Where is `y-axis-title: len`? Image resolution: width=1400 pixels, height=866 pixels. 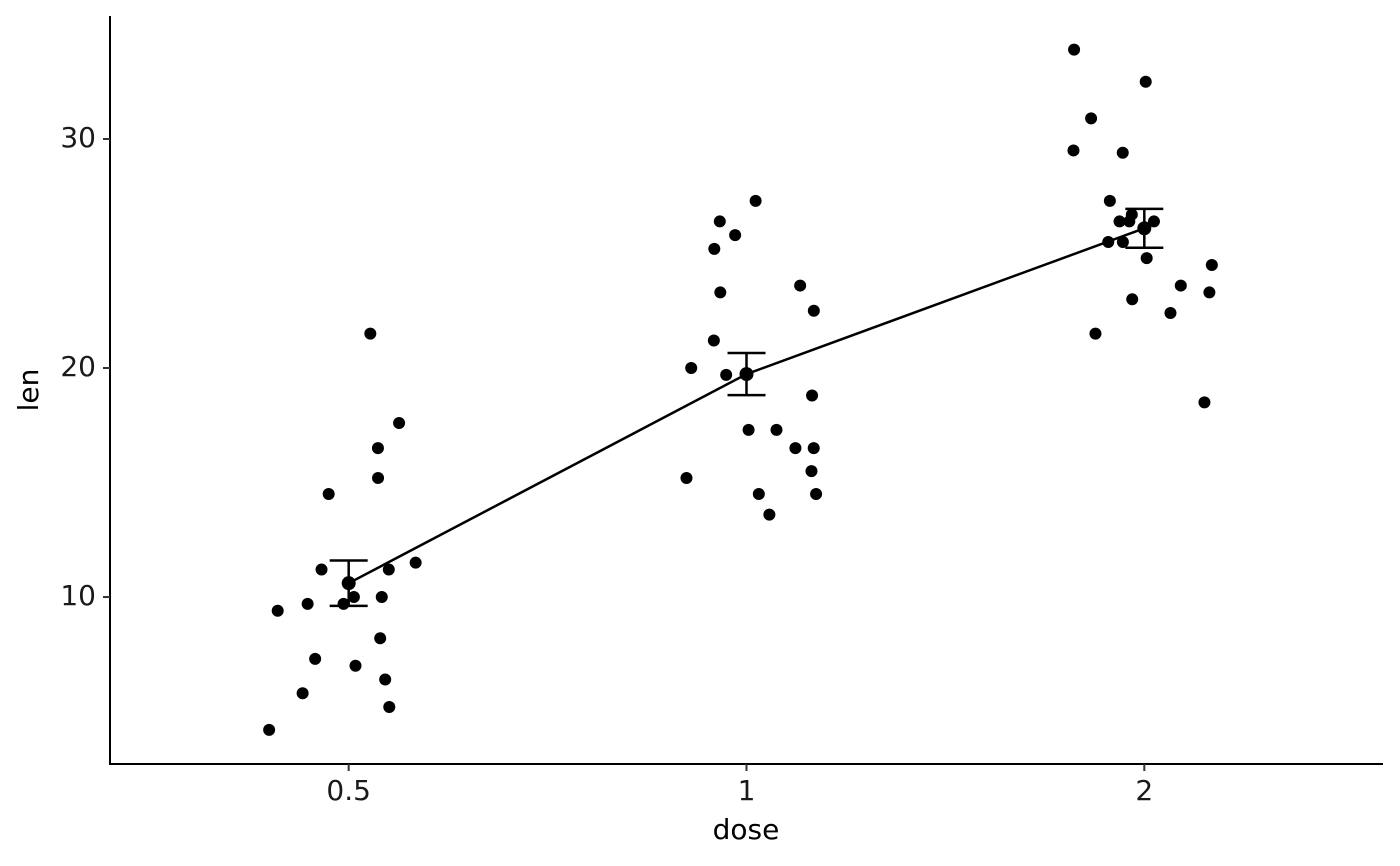 y-axis-title: len is located at coordinates (28, 390).